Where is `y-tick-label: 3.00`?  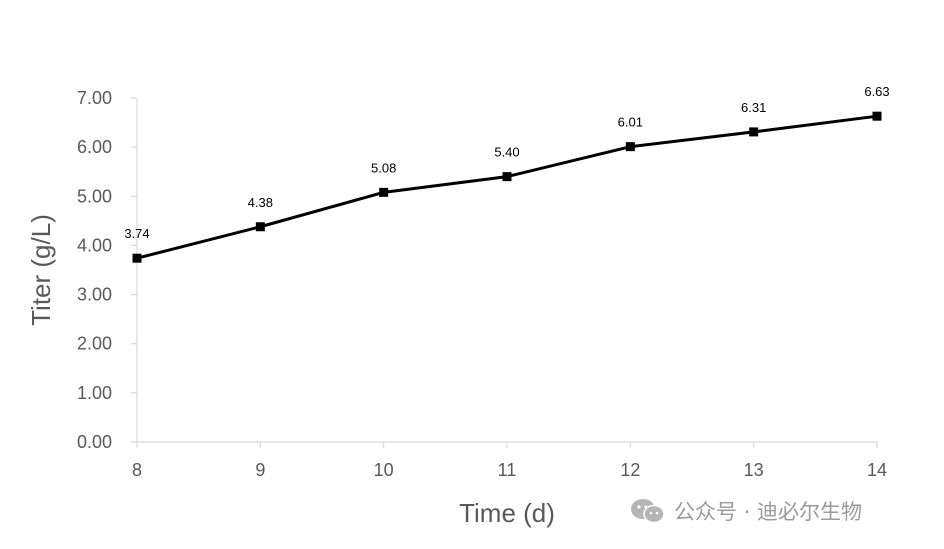 y-tick-label: 3.00 is located at coordinates (94, 295).